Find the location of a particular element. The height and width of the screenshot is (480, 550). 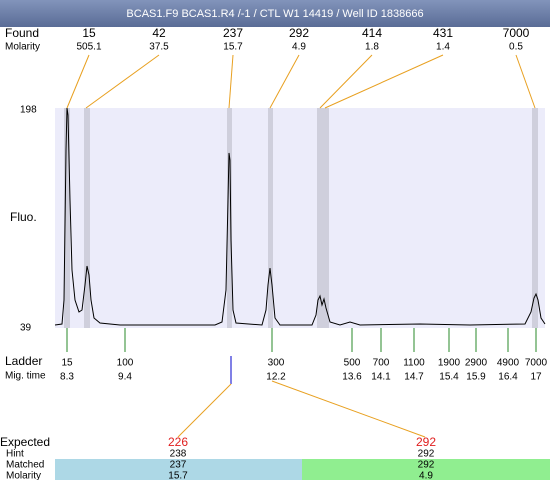

matched: 237 is located at coordinates (178, 465).